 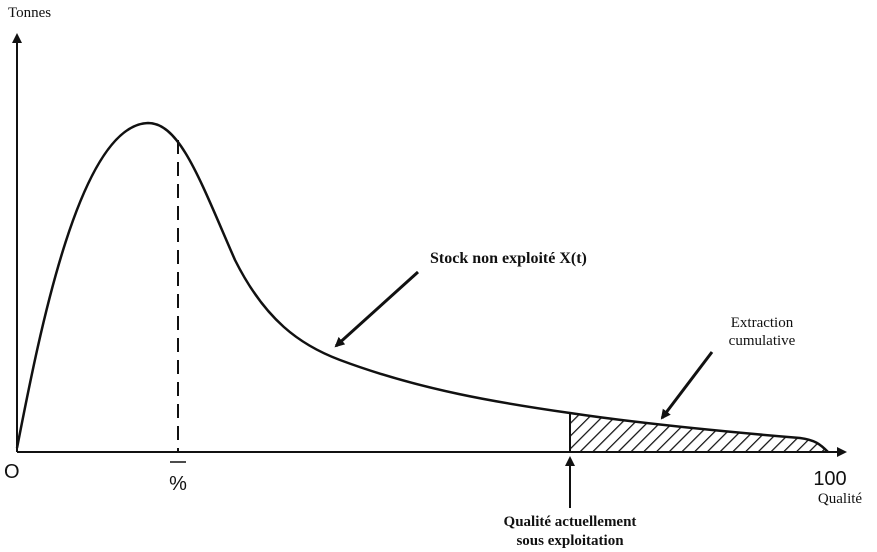 I want to click on origin-label: O, so click(x=12, y=472).